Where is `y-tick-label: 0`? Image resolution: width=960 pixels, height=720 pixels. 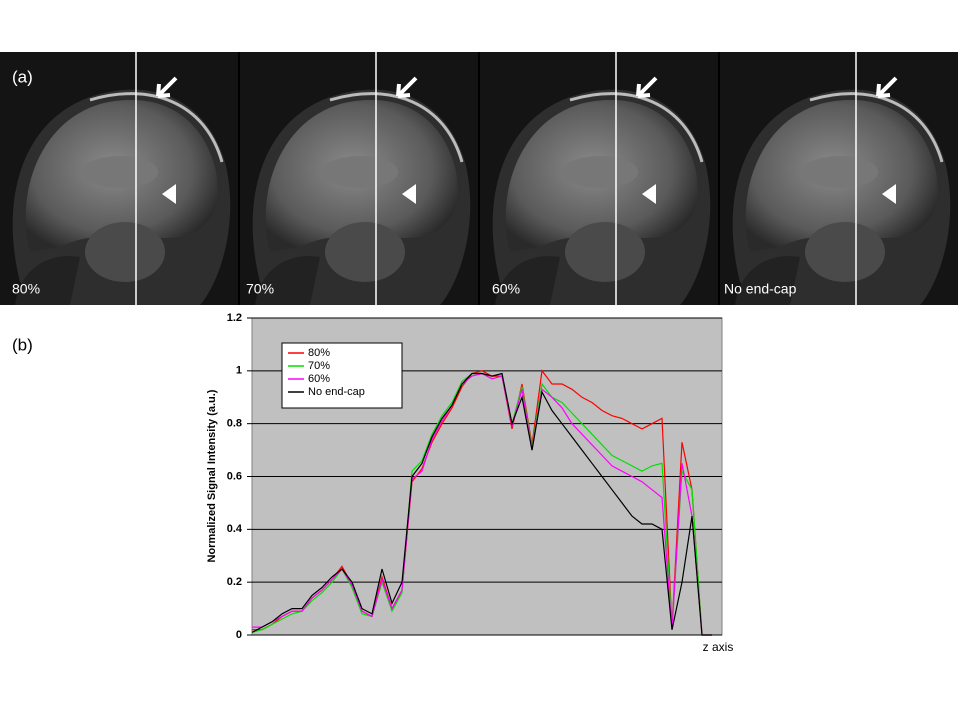 y-tick-label: 0 is located at coordinates (239, 635).